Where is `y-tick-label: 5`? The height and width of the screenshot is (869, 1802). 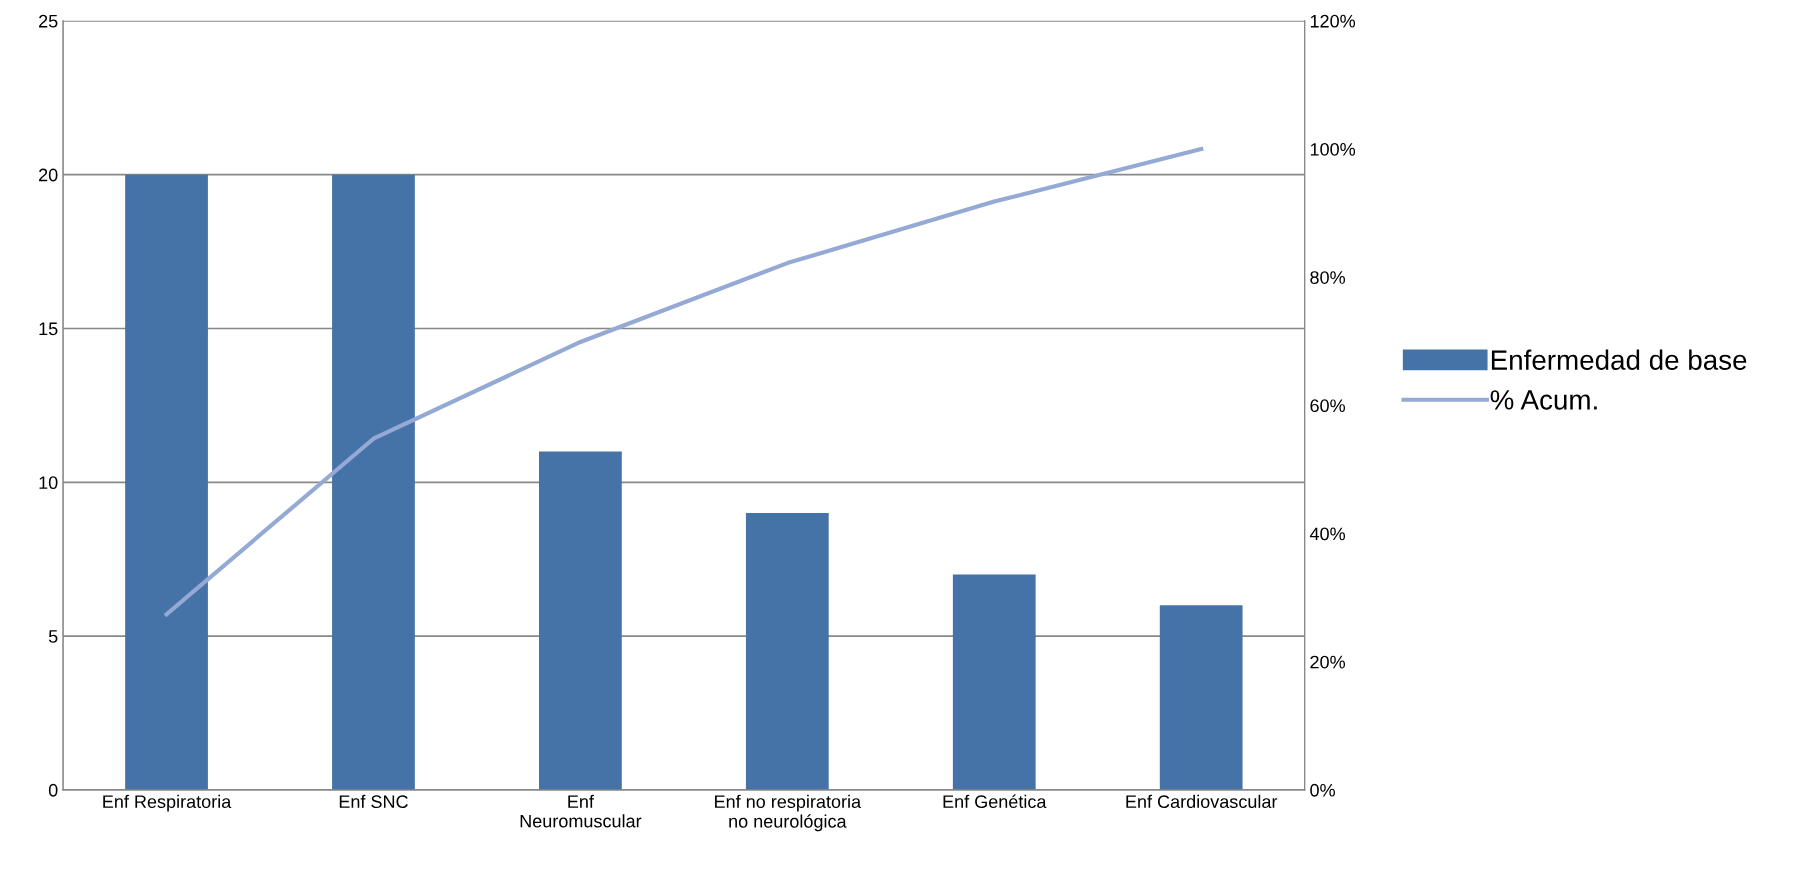
y-tick-label: 5 is located at coordinates (53, 636).